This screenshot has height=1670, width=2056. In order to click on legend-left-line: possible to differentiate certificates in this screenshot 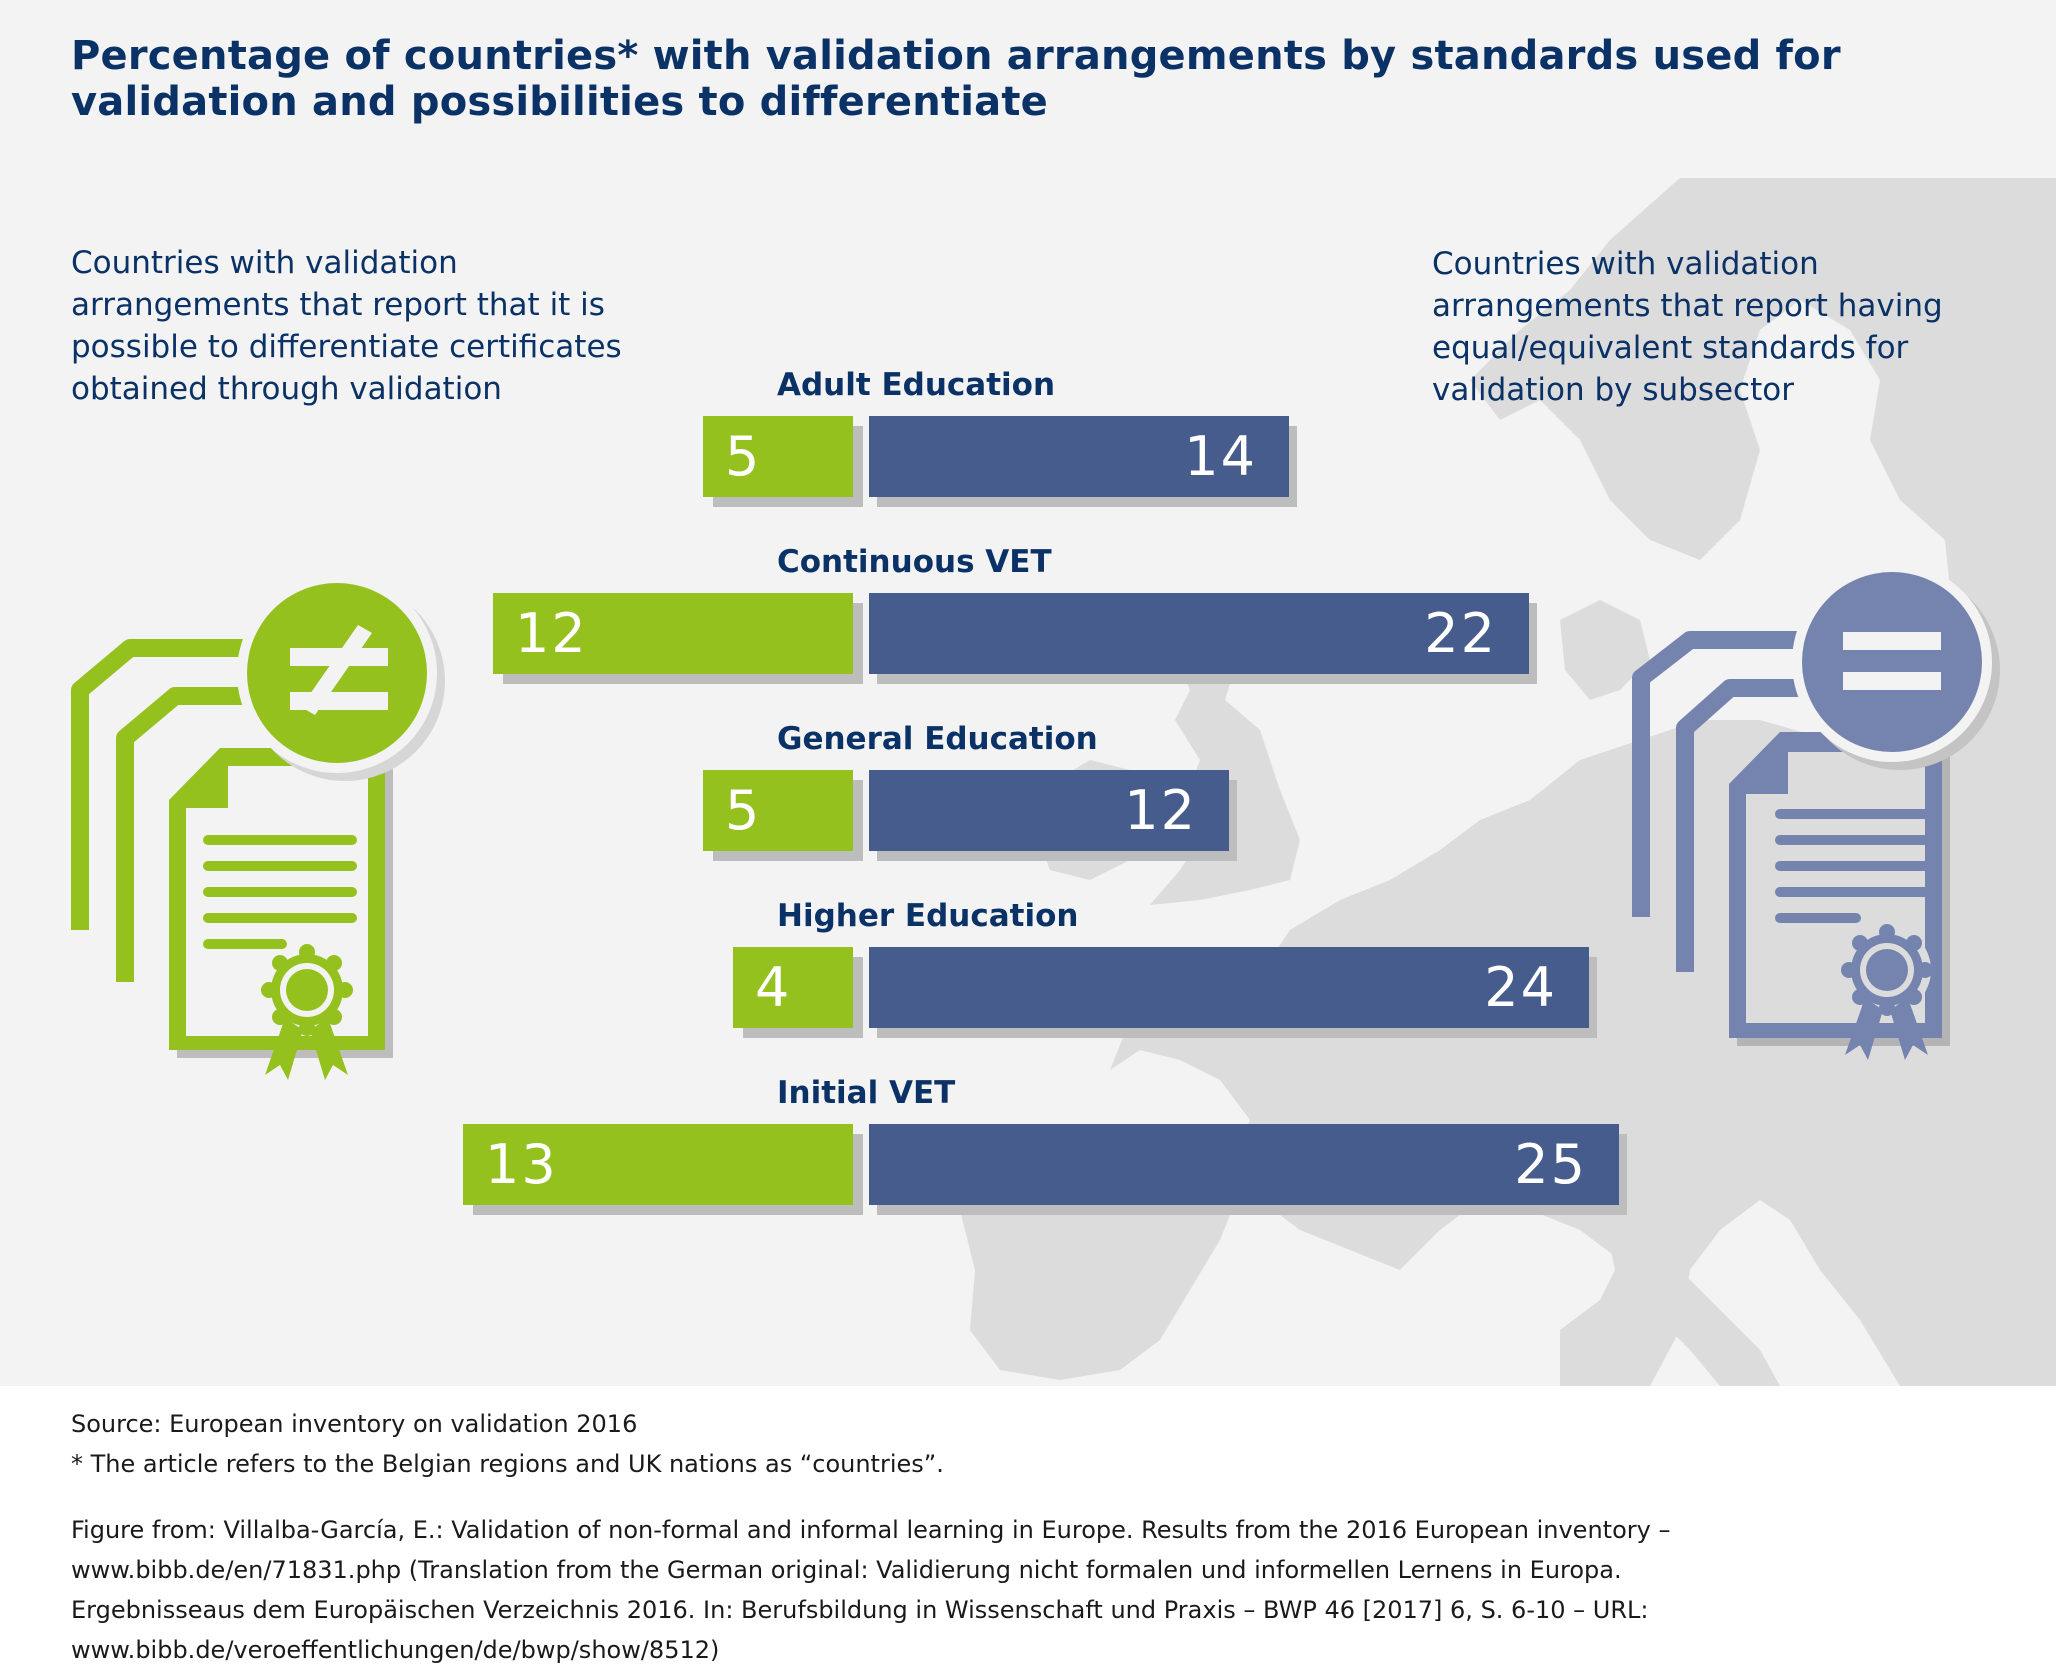, I will do `click(346, 347)`.